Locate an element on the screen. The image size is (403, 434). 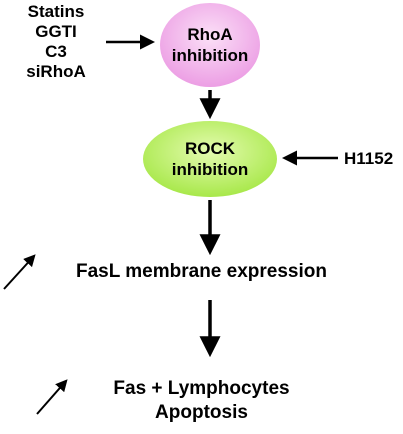
rhoa-inhibitor-list: Statins GGTI C3 siRhoA is located at coordinates (56, 42).